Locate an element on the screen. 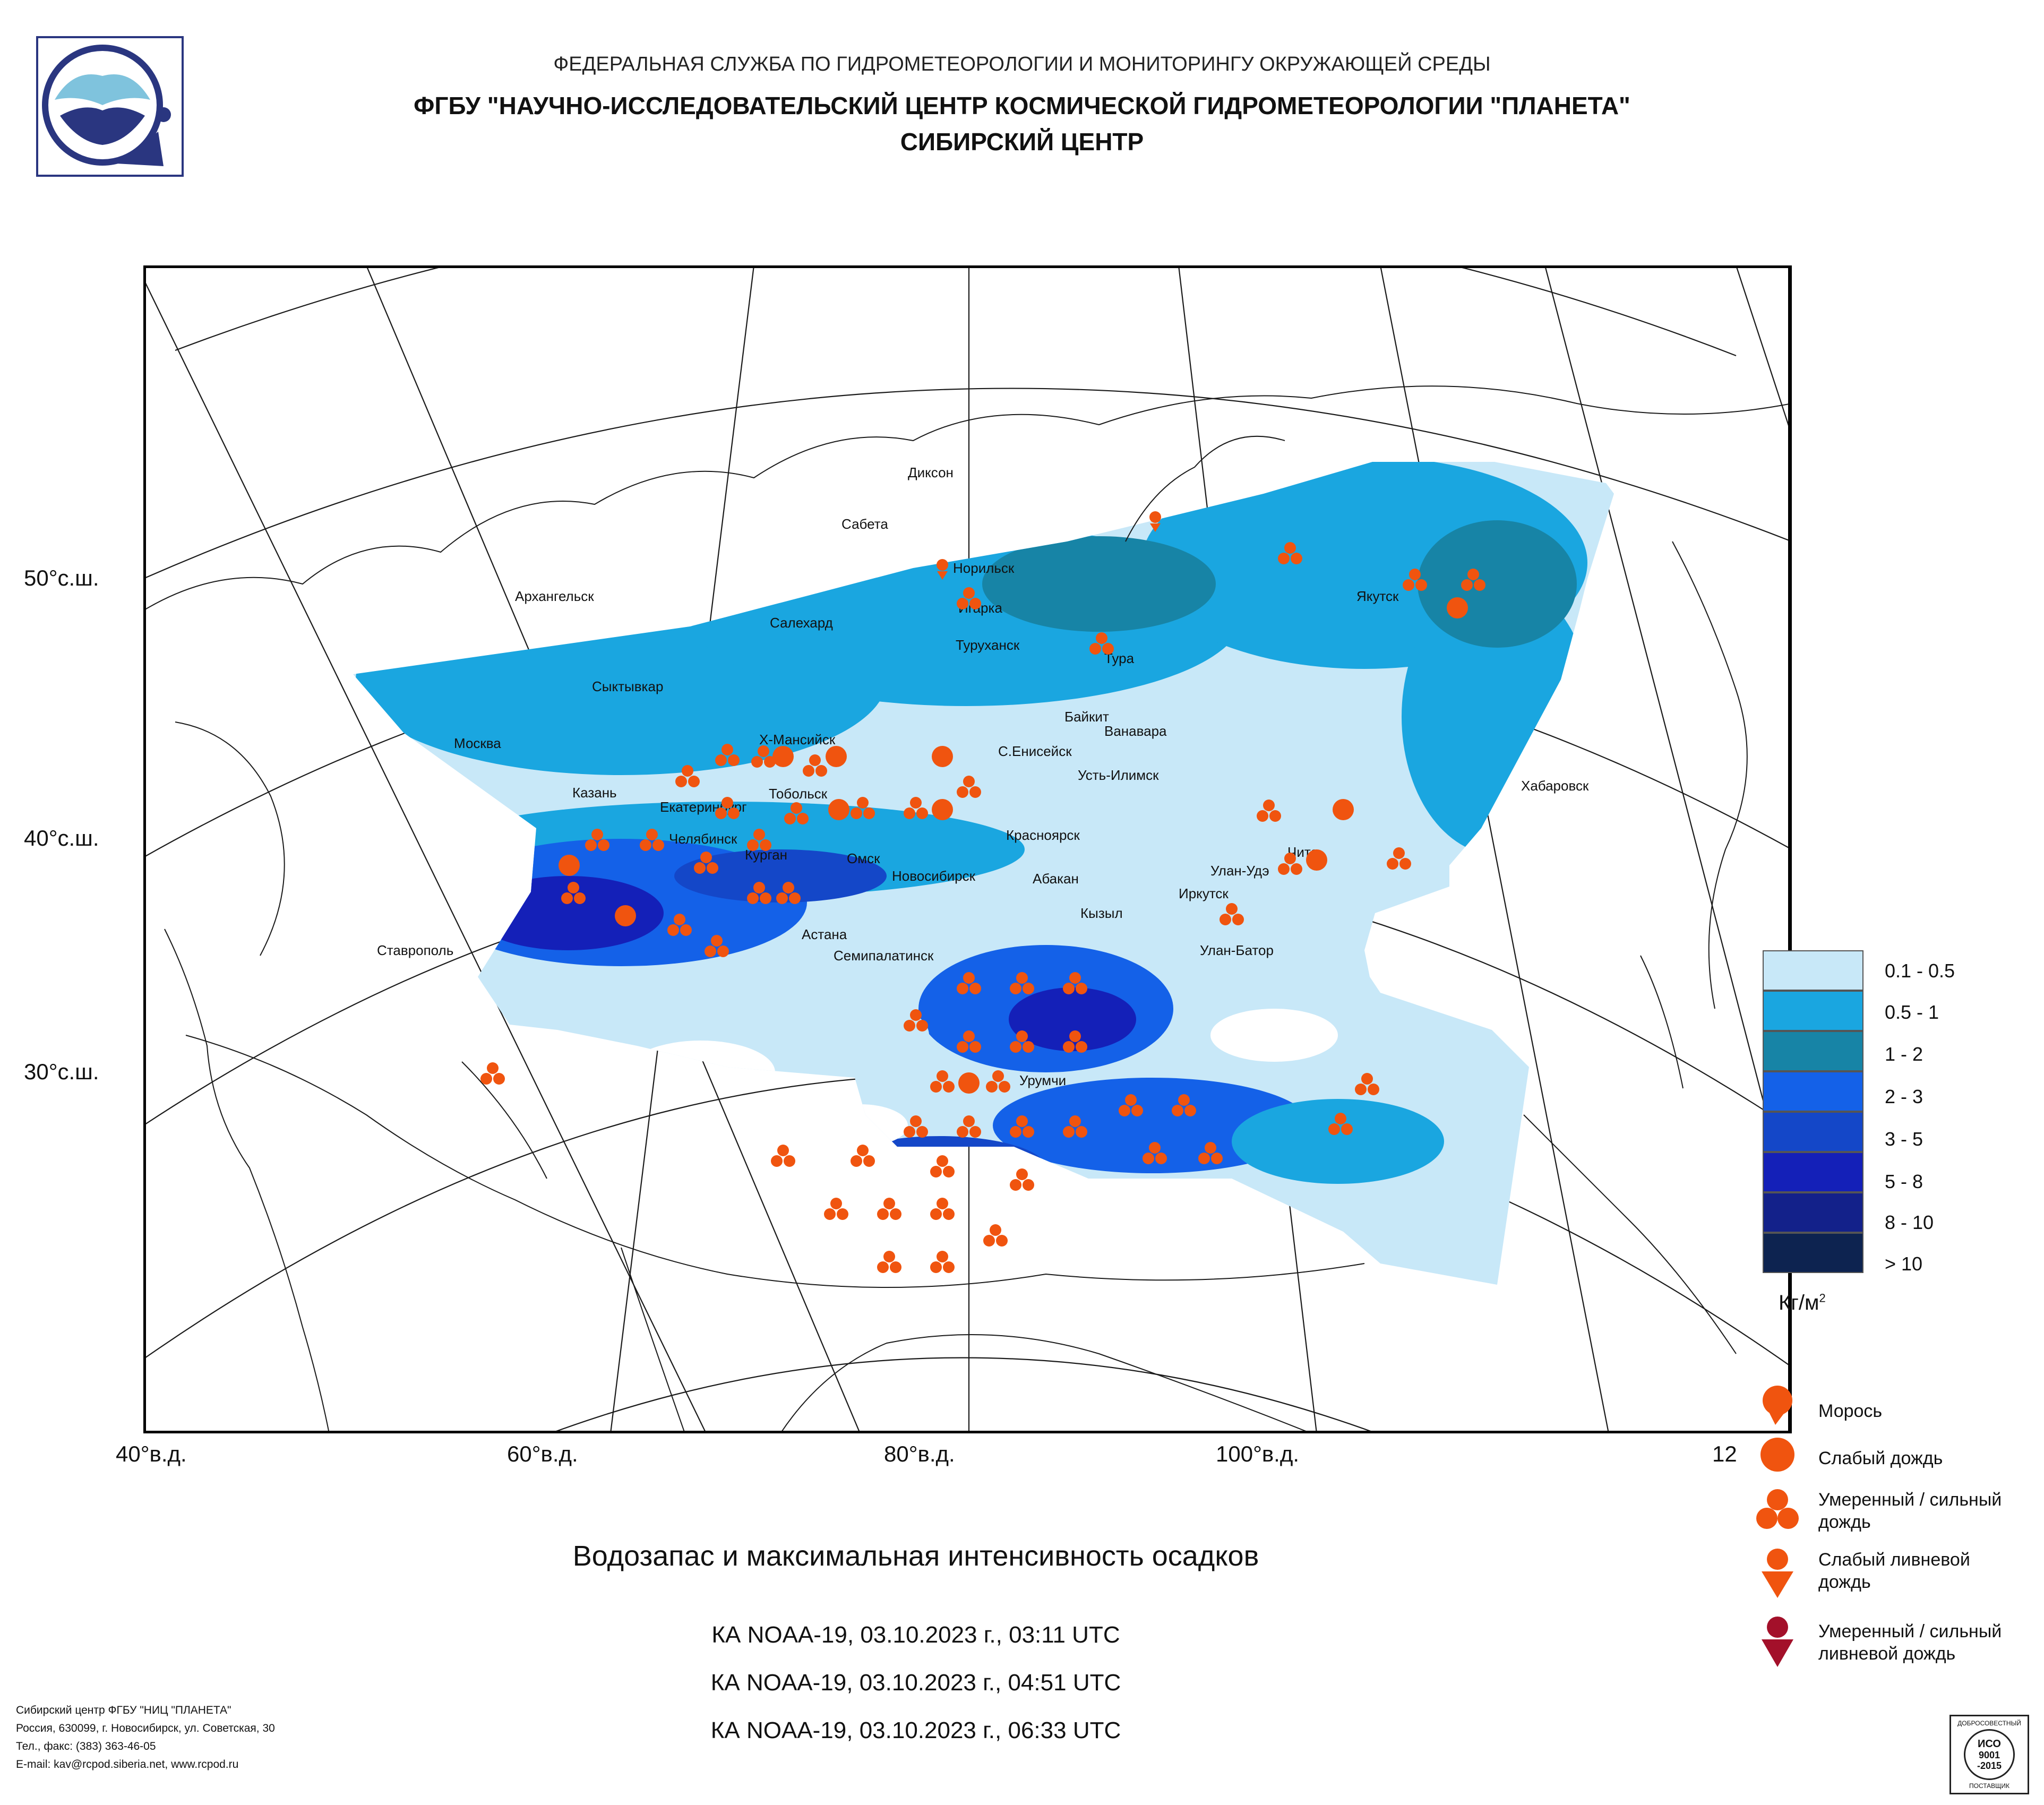 The width and height of the screenshot is (2044, 1805). legend-label: 0.1 - 0.5 is located at coordinates (1920, 971).